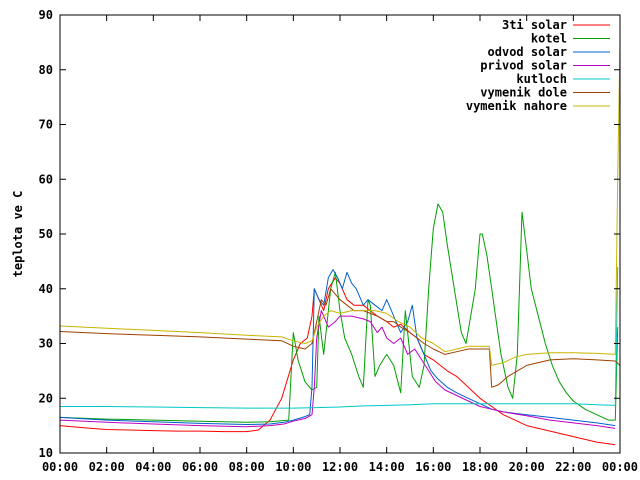 The height and width of the screenshot is (480, 640). What do you see at coordinates (433, 467) in the screenshot?
I see `x-tick-label: 16:00` at bounding box center [433, 467].